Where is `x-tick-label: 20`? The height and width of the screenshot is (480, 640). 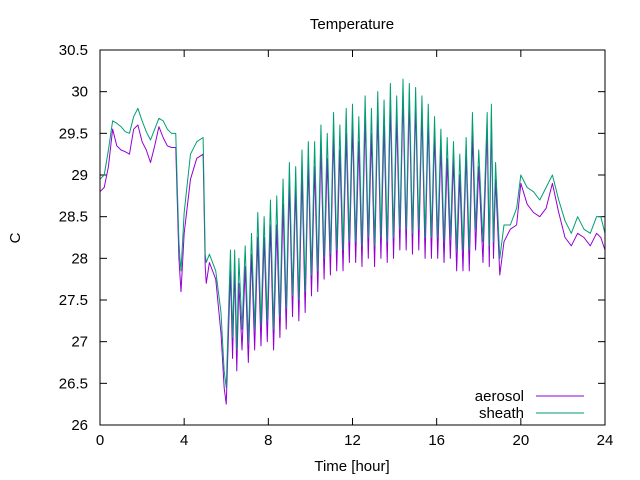 x-tick-label: 20 is located at coordinates (520, 440).